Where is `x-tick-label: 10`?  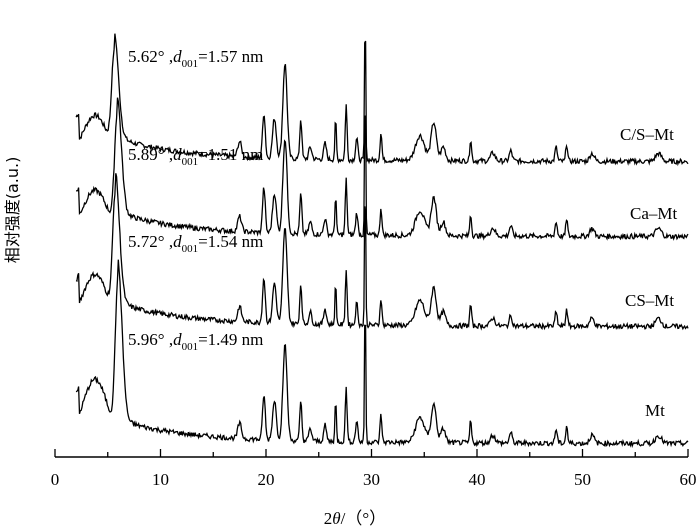 x-tick-label: 10 is located at coordinates (160, 479).